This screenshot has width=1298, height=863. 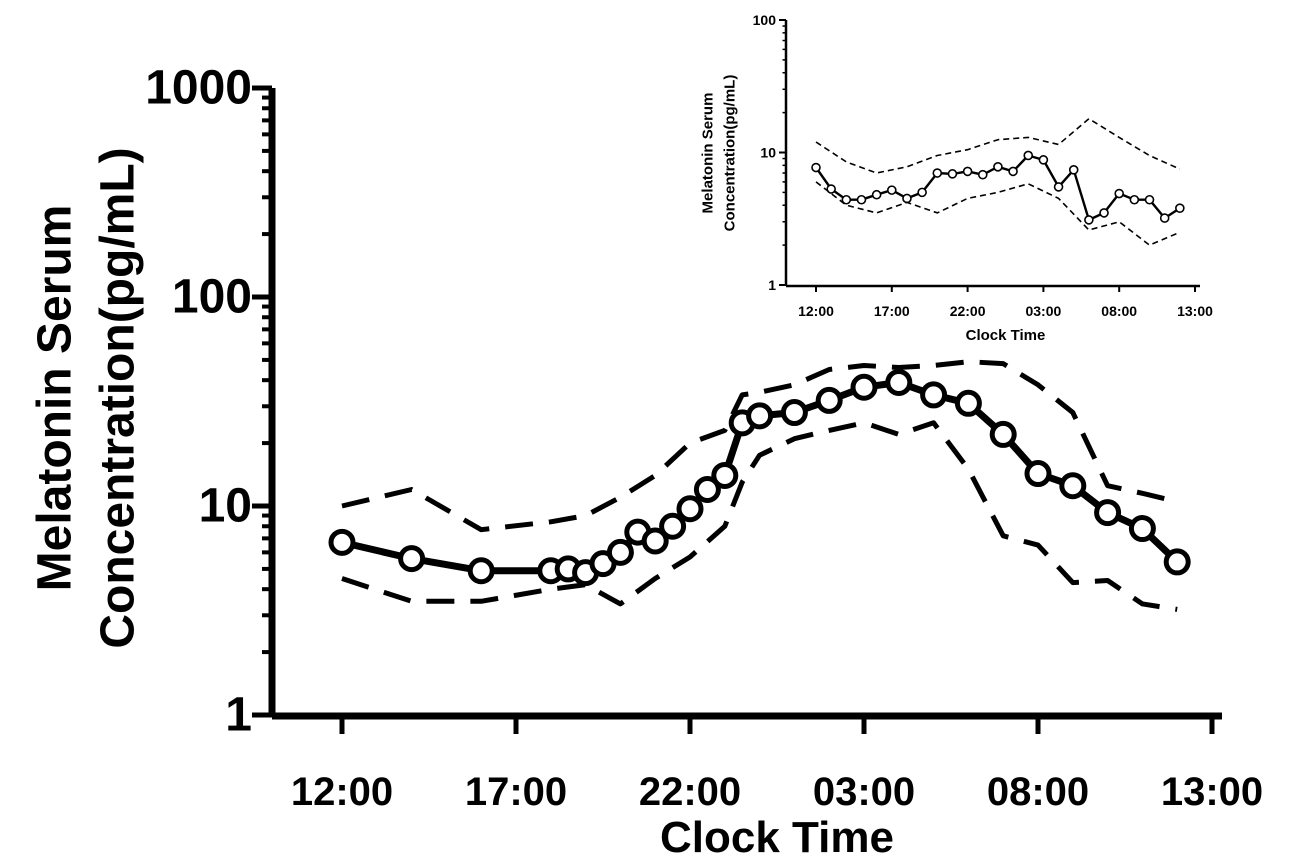 I want to click on inset-x-axis-title: Clock Time, so click(x=1006, y=335).